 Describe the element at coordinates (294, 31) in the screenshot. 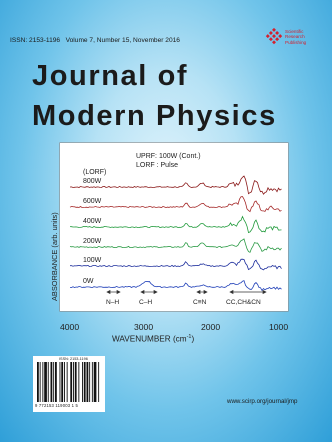

I see `publisher-line-1: Scientific` at that location.